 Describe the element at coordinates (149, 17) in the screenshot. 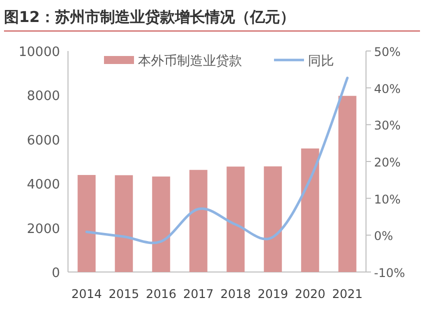

I see `title: 图12：苏州市制造业贷款增长情况（亿元）` at that location.